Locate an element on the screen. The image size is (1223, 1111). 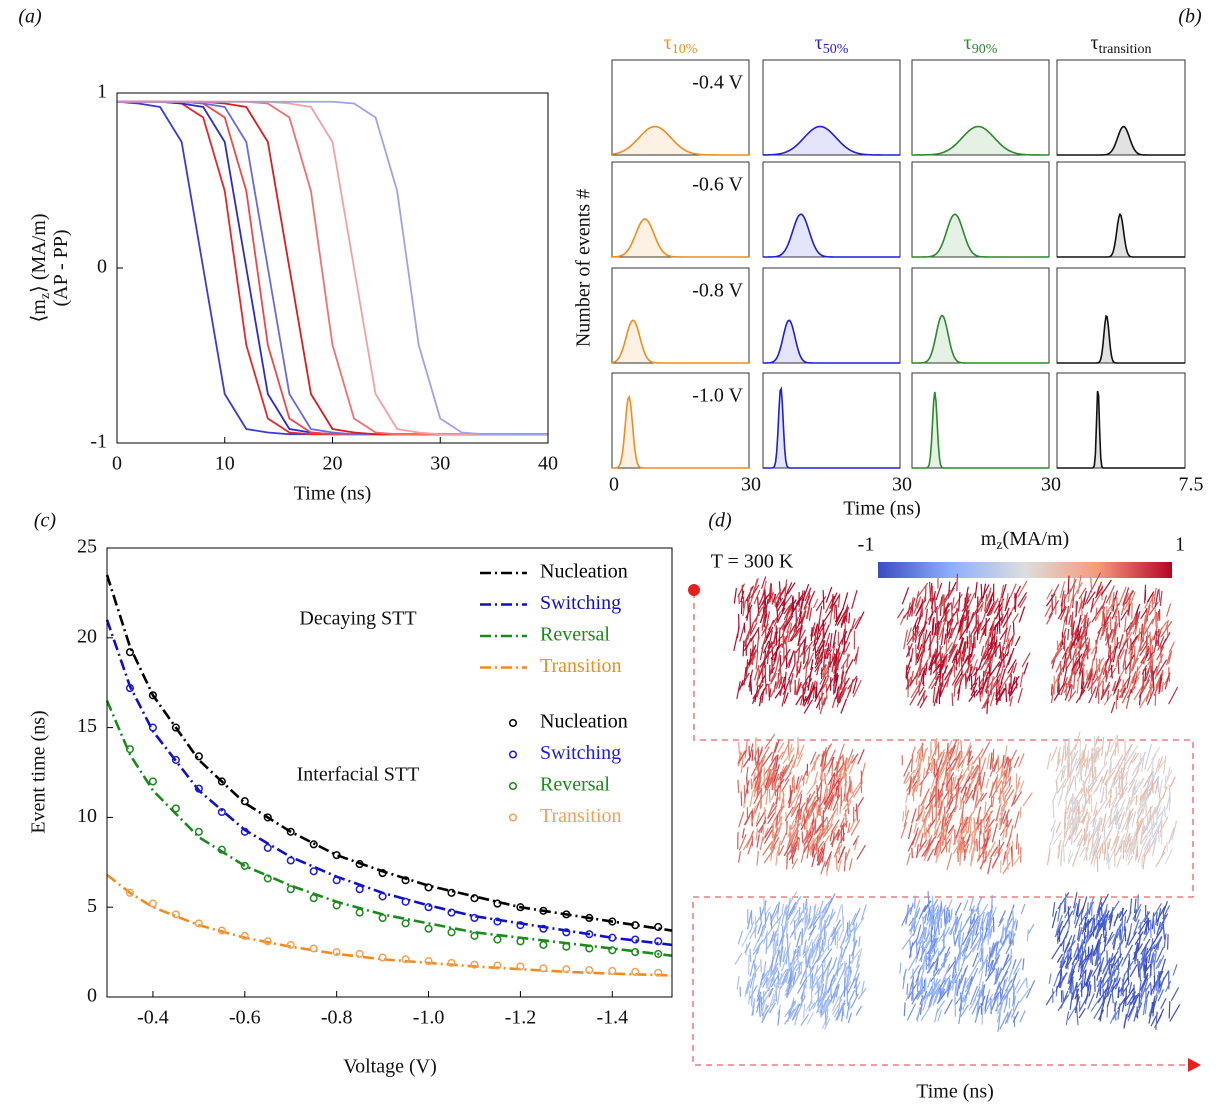
colorbar is located at coordinates (1025, 570).